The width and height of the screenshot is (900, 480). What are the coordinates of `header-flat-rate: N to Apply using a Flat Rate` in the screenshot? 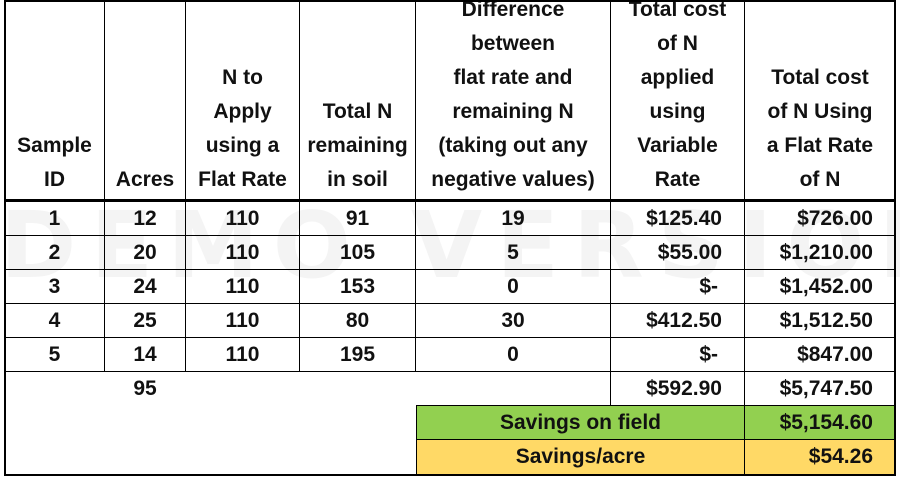 It's located at (242, 128).